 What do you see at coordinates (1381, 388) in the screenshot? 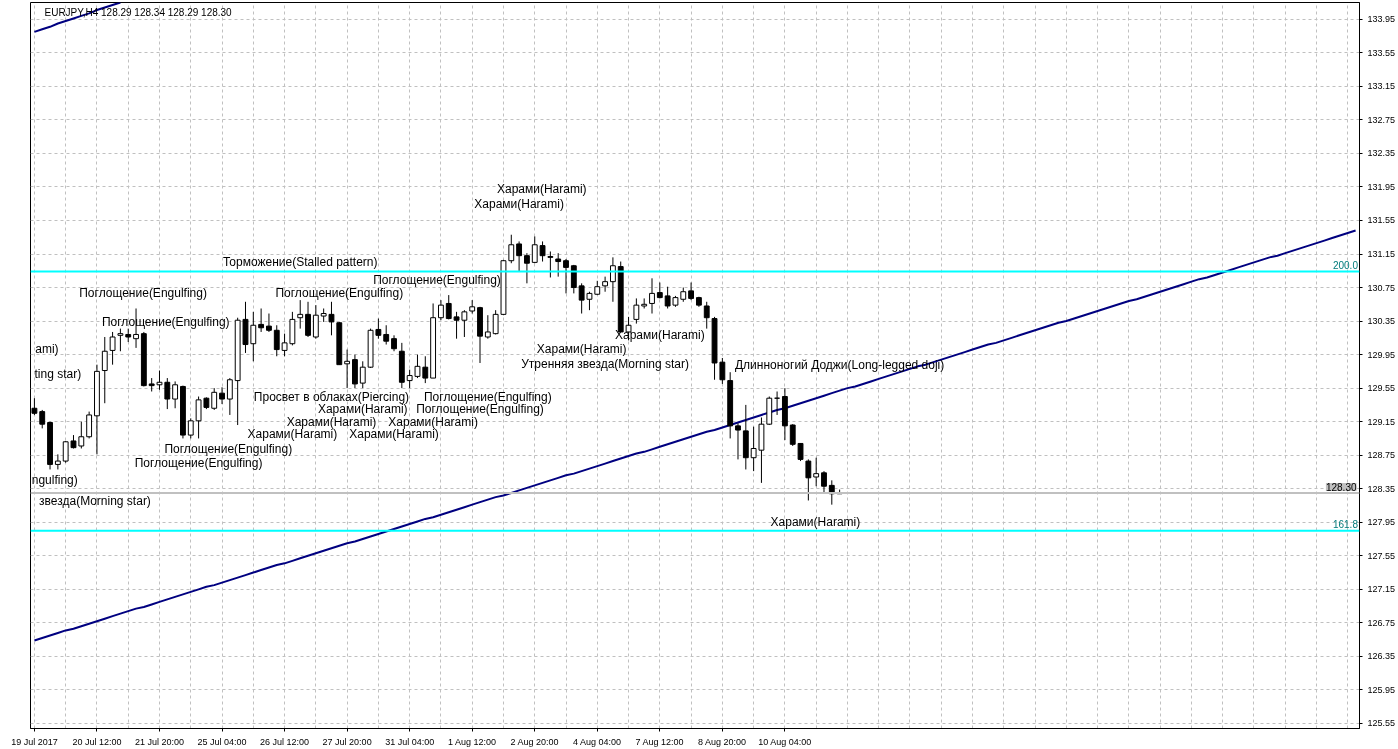
I see `y-tick-label: 129.55` at bounding box center [1381, 388].